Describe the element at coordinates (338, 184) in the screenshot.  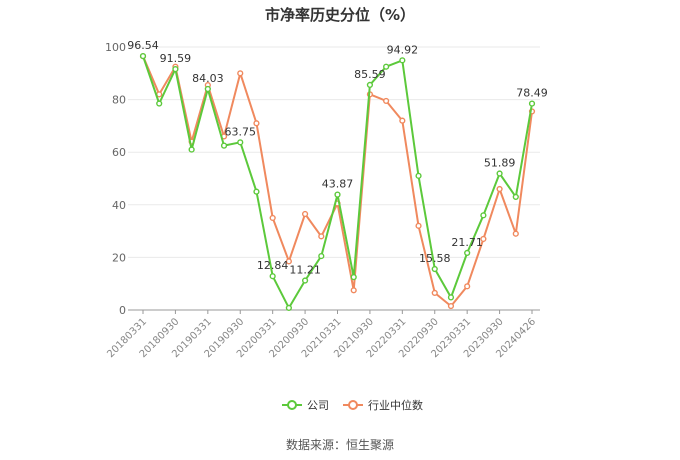
I see `data-label: 43.87` at that location.